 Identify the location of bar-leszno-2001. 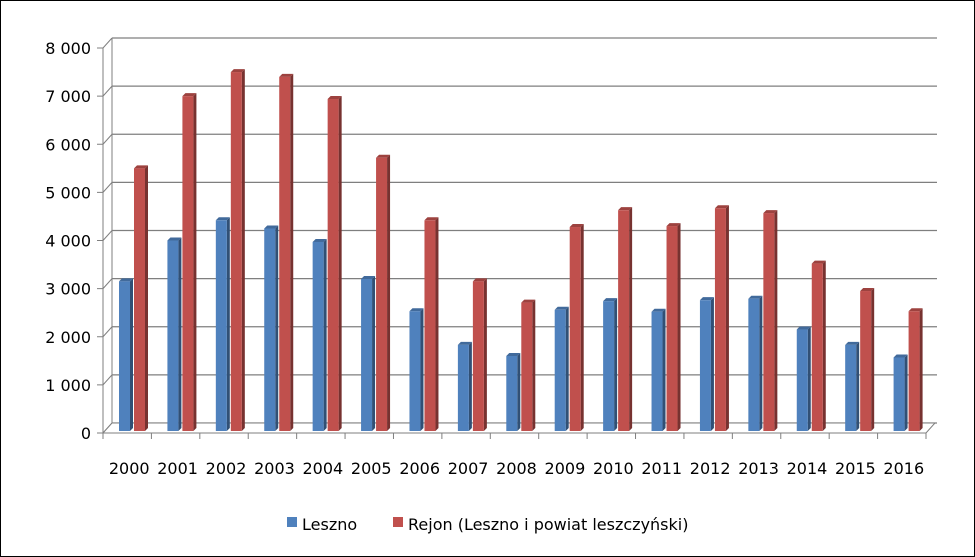
(174, 334).